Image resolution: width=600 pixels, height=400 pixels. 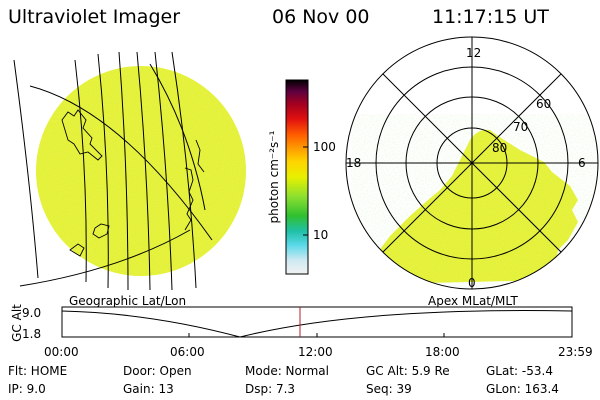 What do you see at coordinates (38, 371) in the screenshot?
I see `info-flt: Flt: HOME` at bounding box center [38, 371].